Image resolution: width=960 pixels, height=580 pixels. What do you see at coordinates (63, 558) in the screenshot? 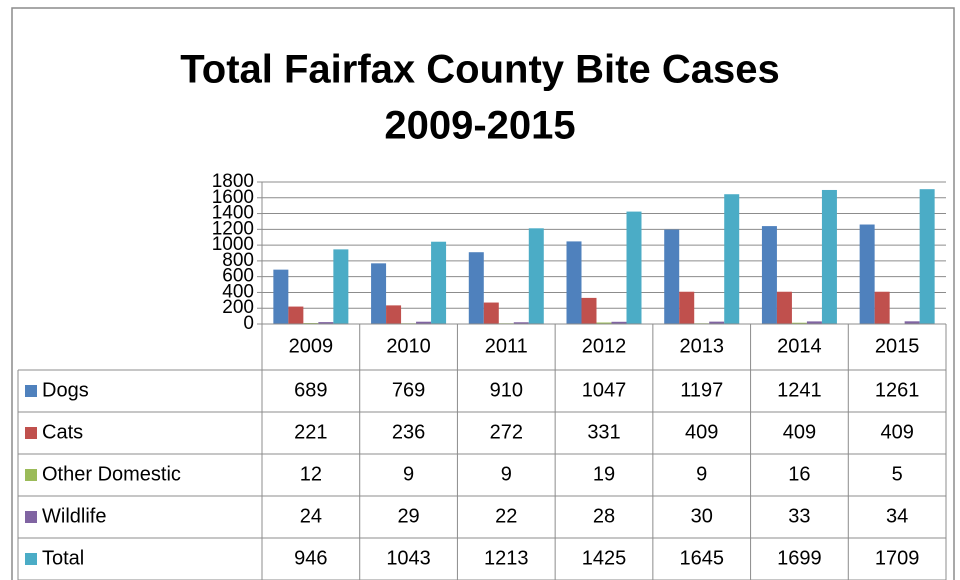
I see `legend-label: Total` at bounding box center [63, 558].